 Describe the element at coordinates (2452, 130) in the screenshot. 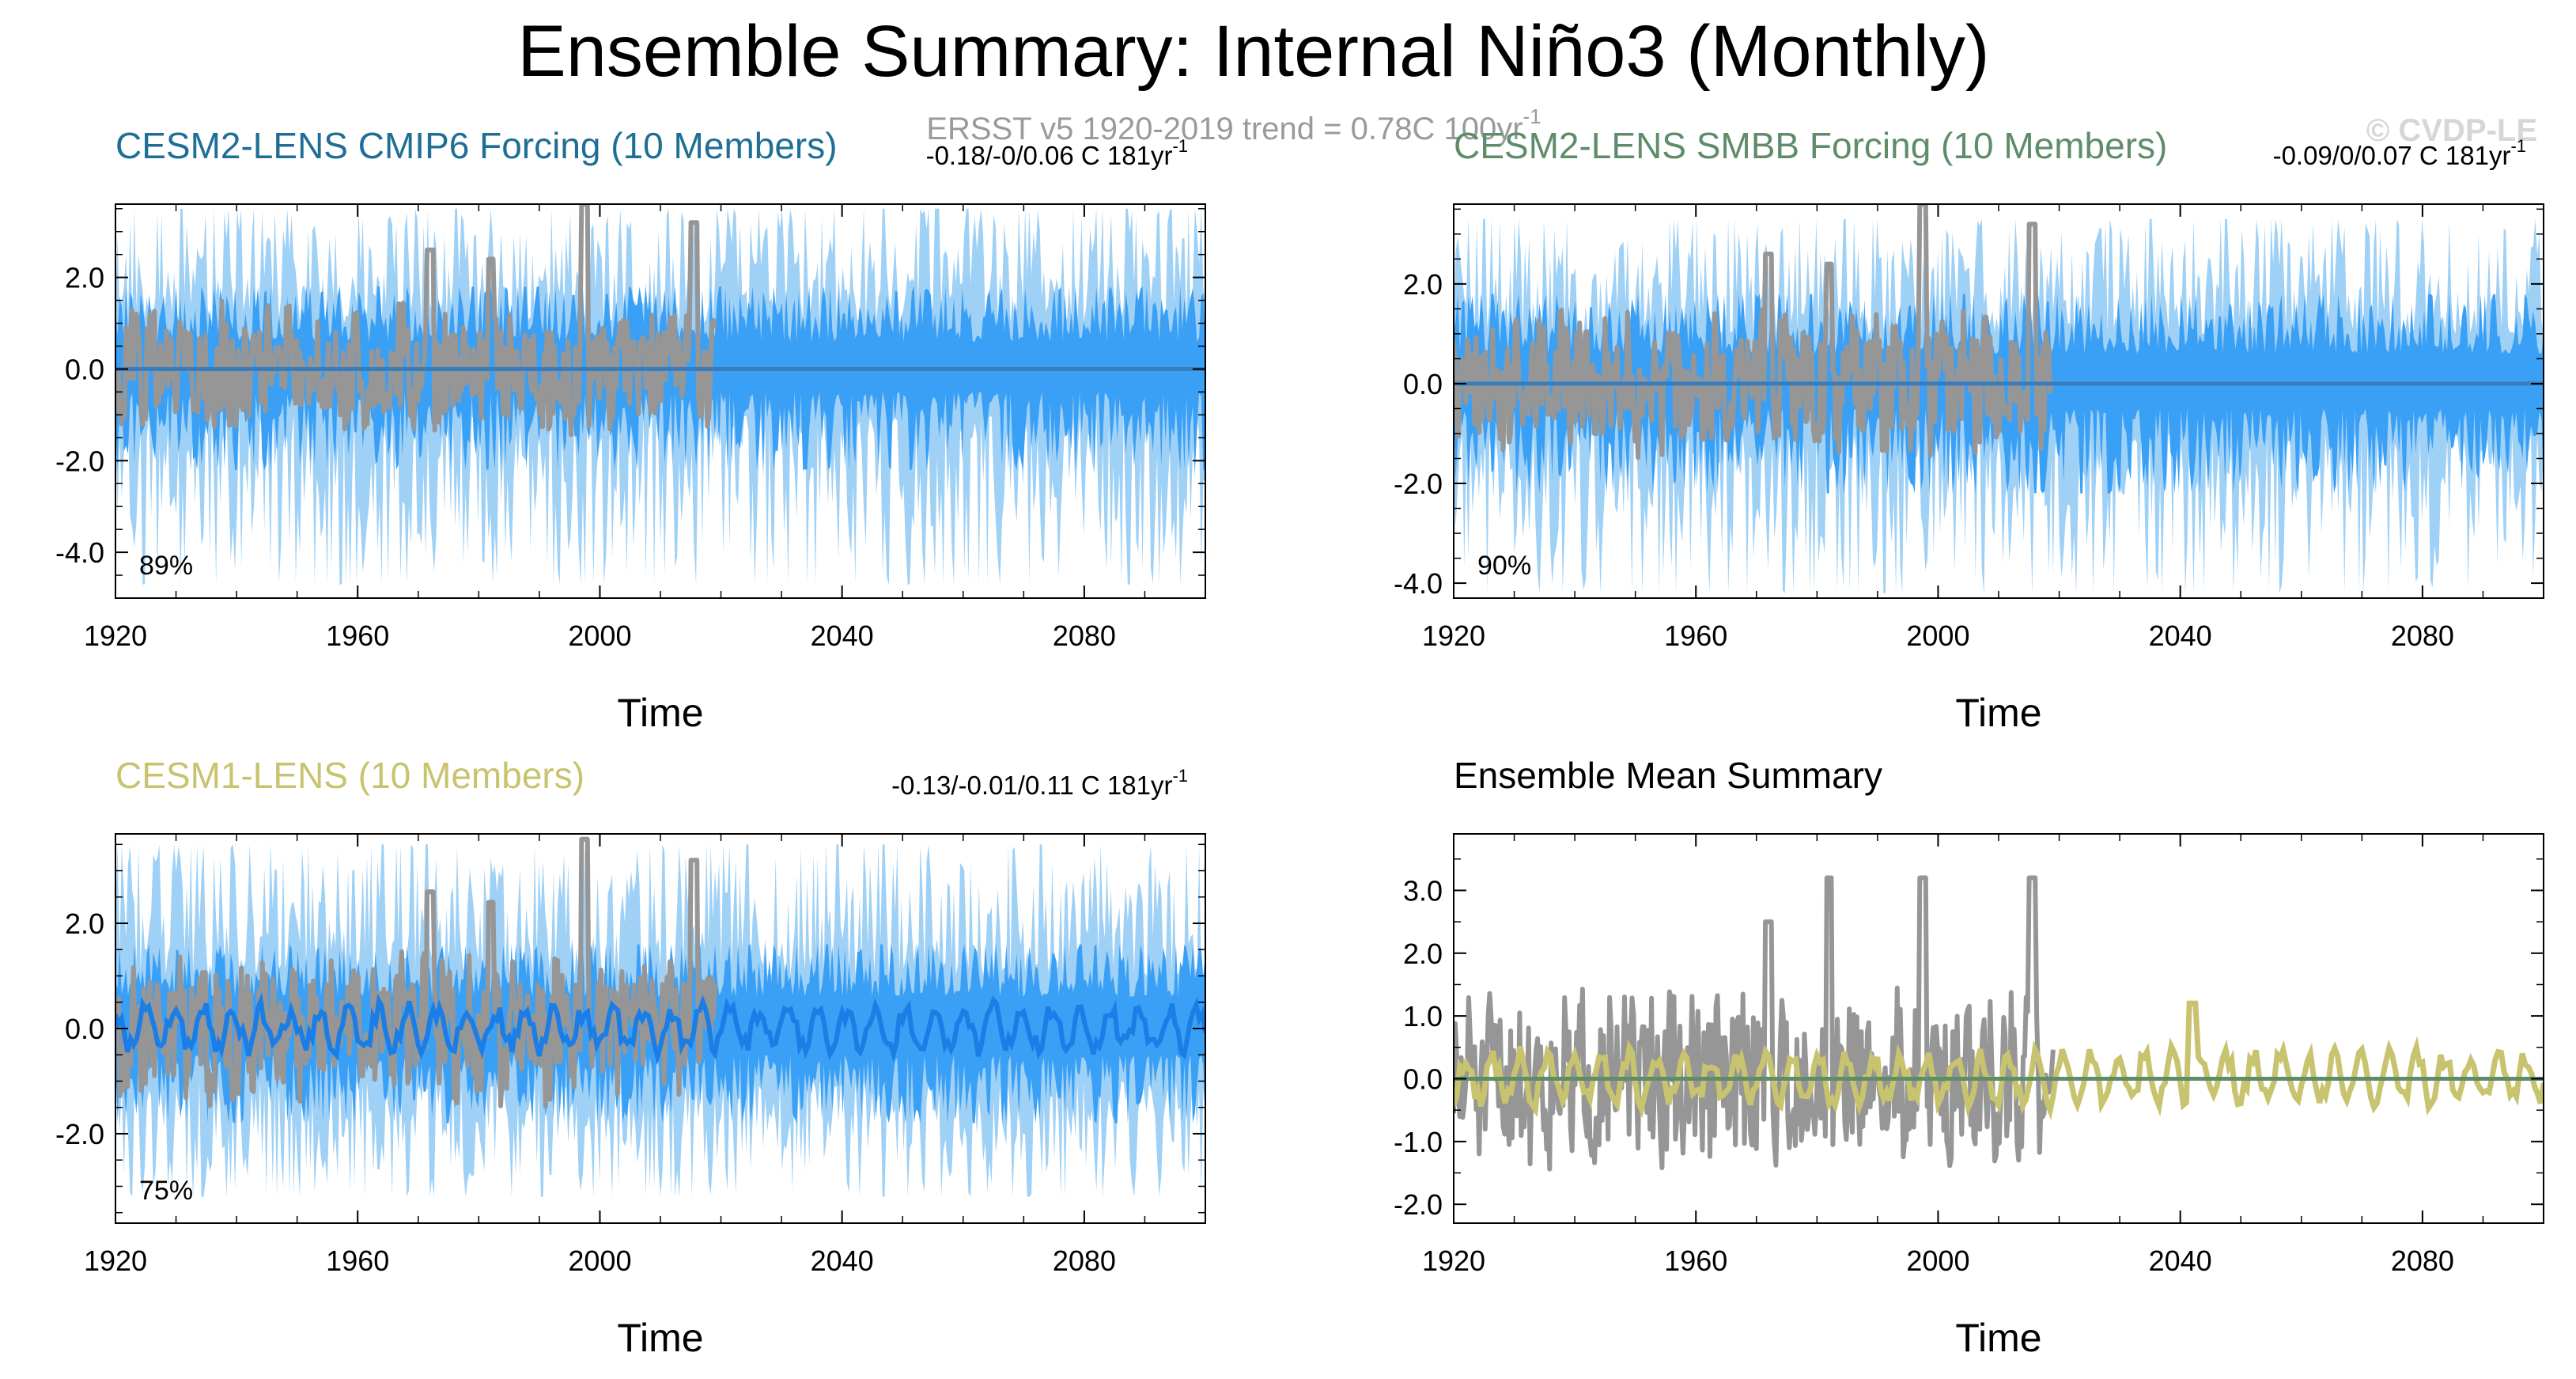

I see `copyright-text: © CVDP-LE` at that location.